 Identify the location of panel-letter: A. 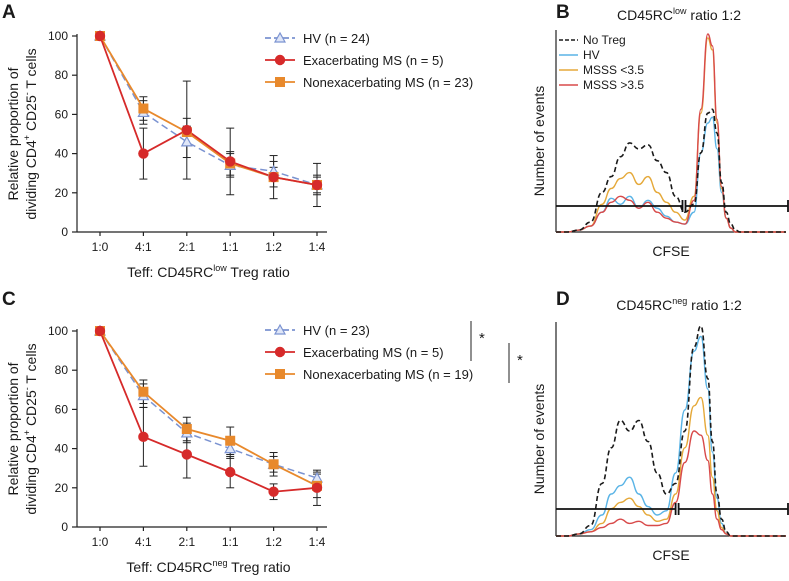
(9, 12).